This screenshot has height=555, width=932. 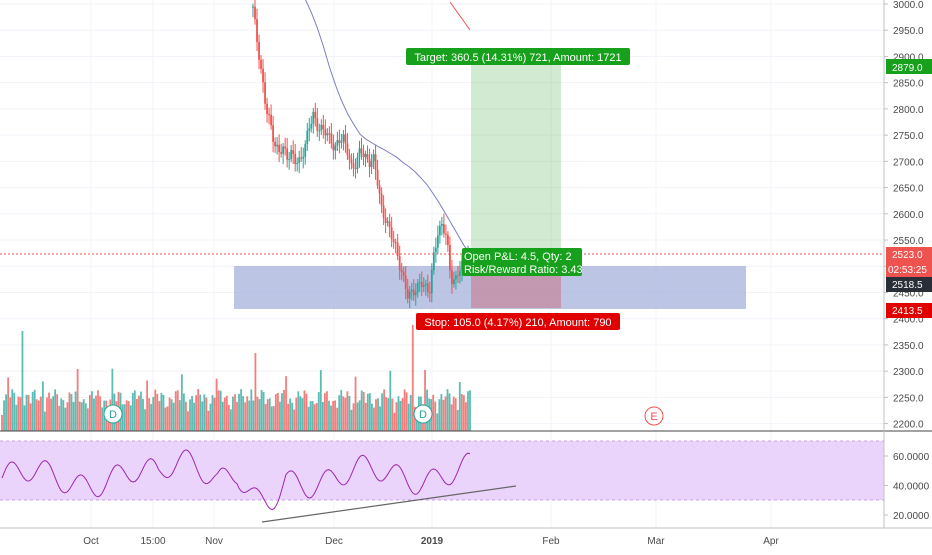 I want to click on time-tick-label: 15:00, so click(x=152, y=541).